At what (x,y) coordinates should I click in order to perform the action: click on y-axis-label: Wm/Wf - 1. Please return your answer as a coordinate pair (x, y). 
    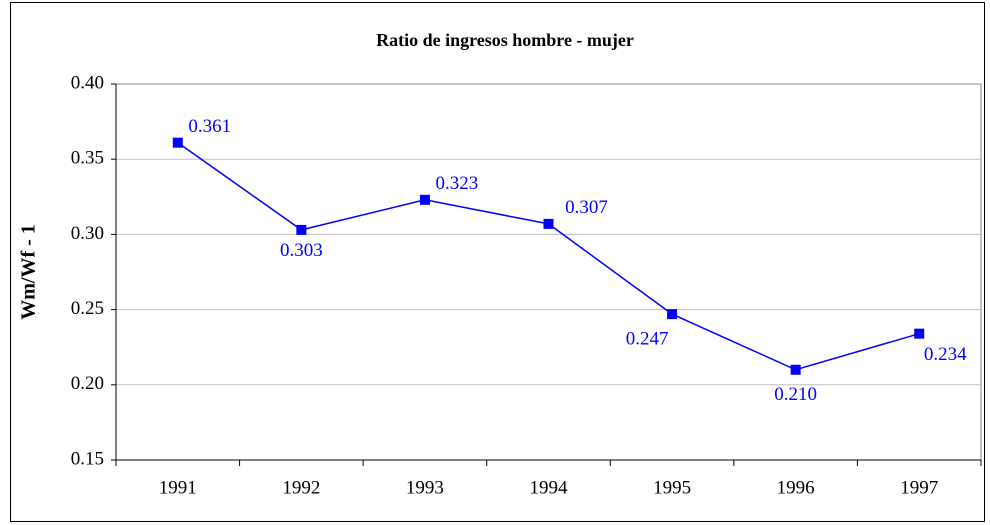
    Looking at the image, I should click on (29, 272).